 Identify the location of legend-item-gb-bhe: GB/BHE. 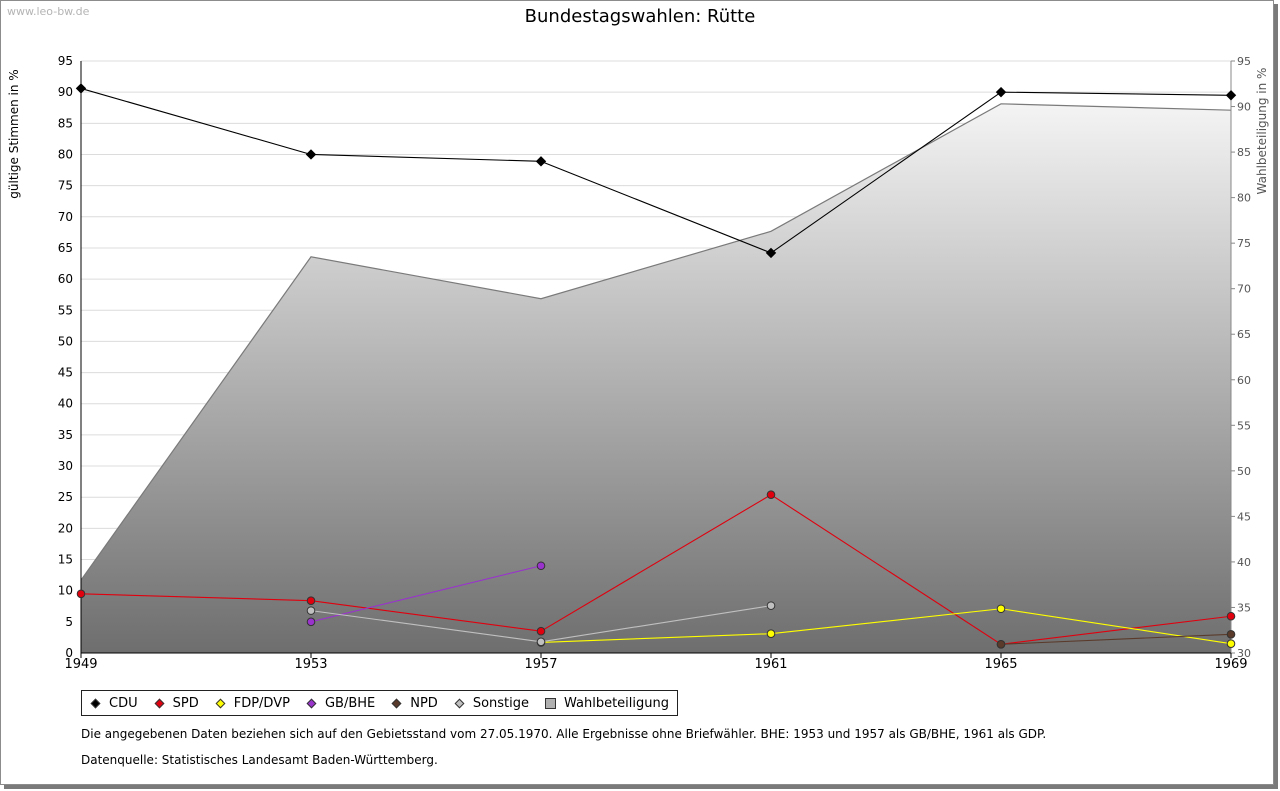
(339, 703).